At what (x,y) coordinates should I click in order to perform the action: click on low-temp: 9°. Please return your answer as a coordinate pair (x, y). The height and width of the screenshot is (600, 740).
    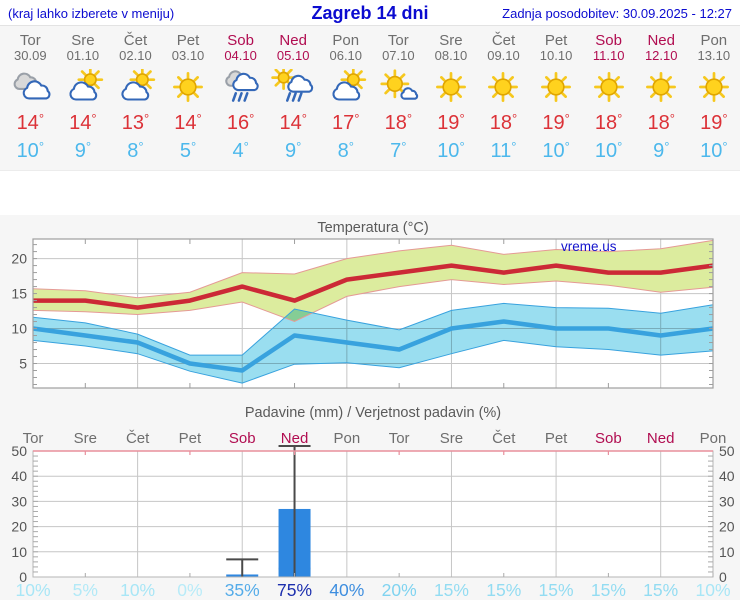
    Looking at the image, I should click on (83, 150).